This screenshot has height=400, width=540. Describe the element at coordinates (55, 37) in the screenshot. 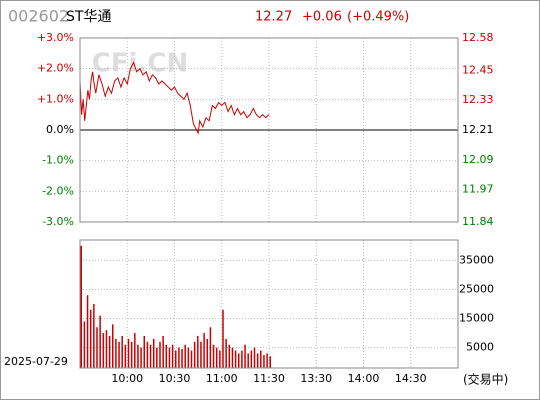

I see `y-tick-label: +3.0%` at that location.